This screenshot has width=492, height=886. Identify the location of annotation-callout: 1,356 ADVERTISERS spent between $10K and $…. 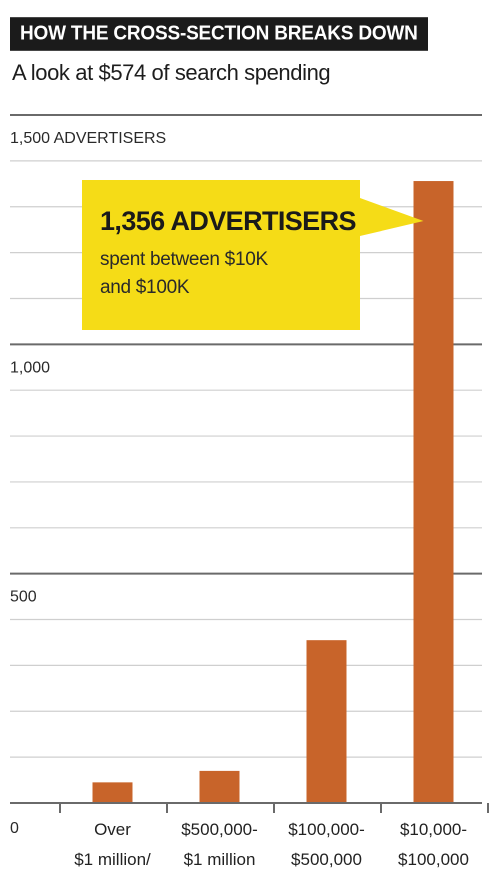
(253, 255).